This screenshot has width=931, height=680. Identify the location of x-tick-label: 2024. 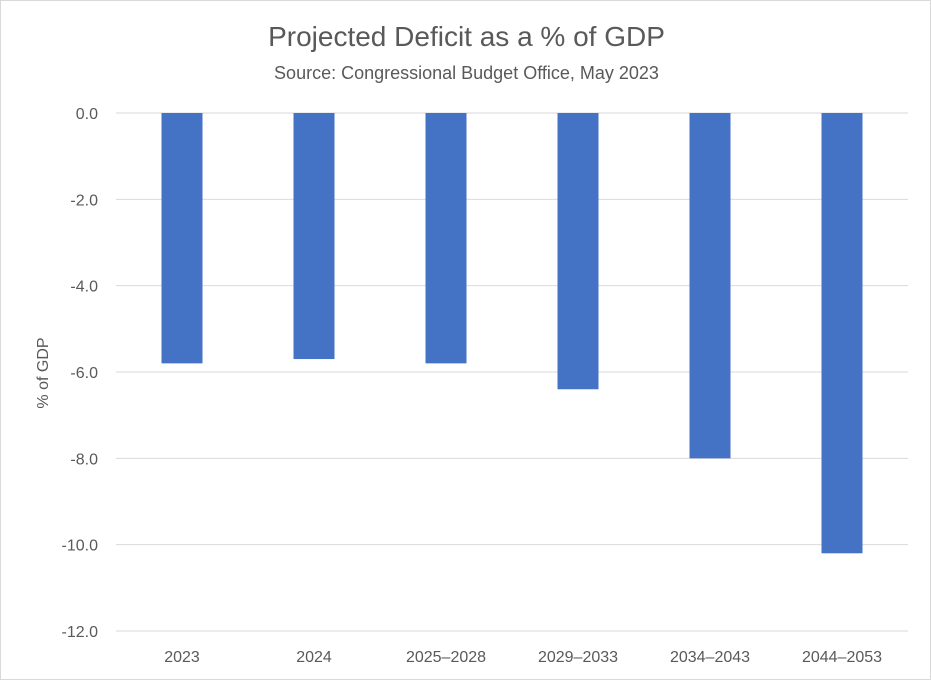
(314, 657).